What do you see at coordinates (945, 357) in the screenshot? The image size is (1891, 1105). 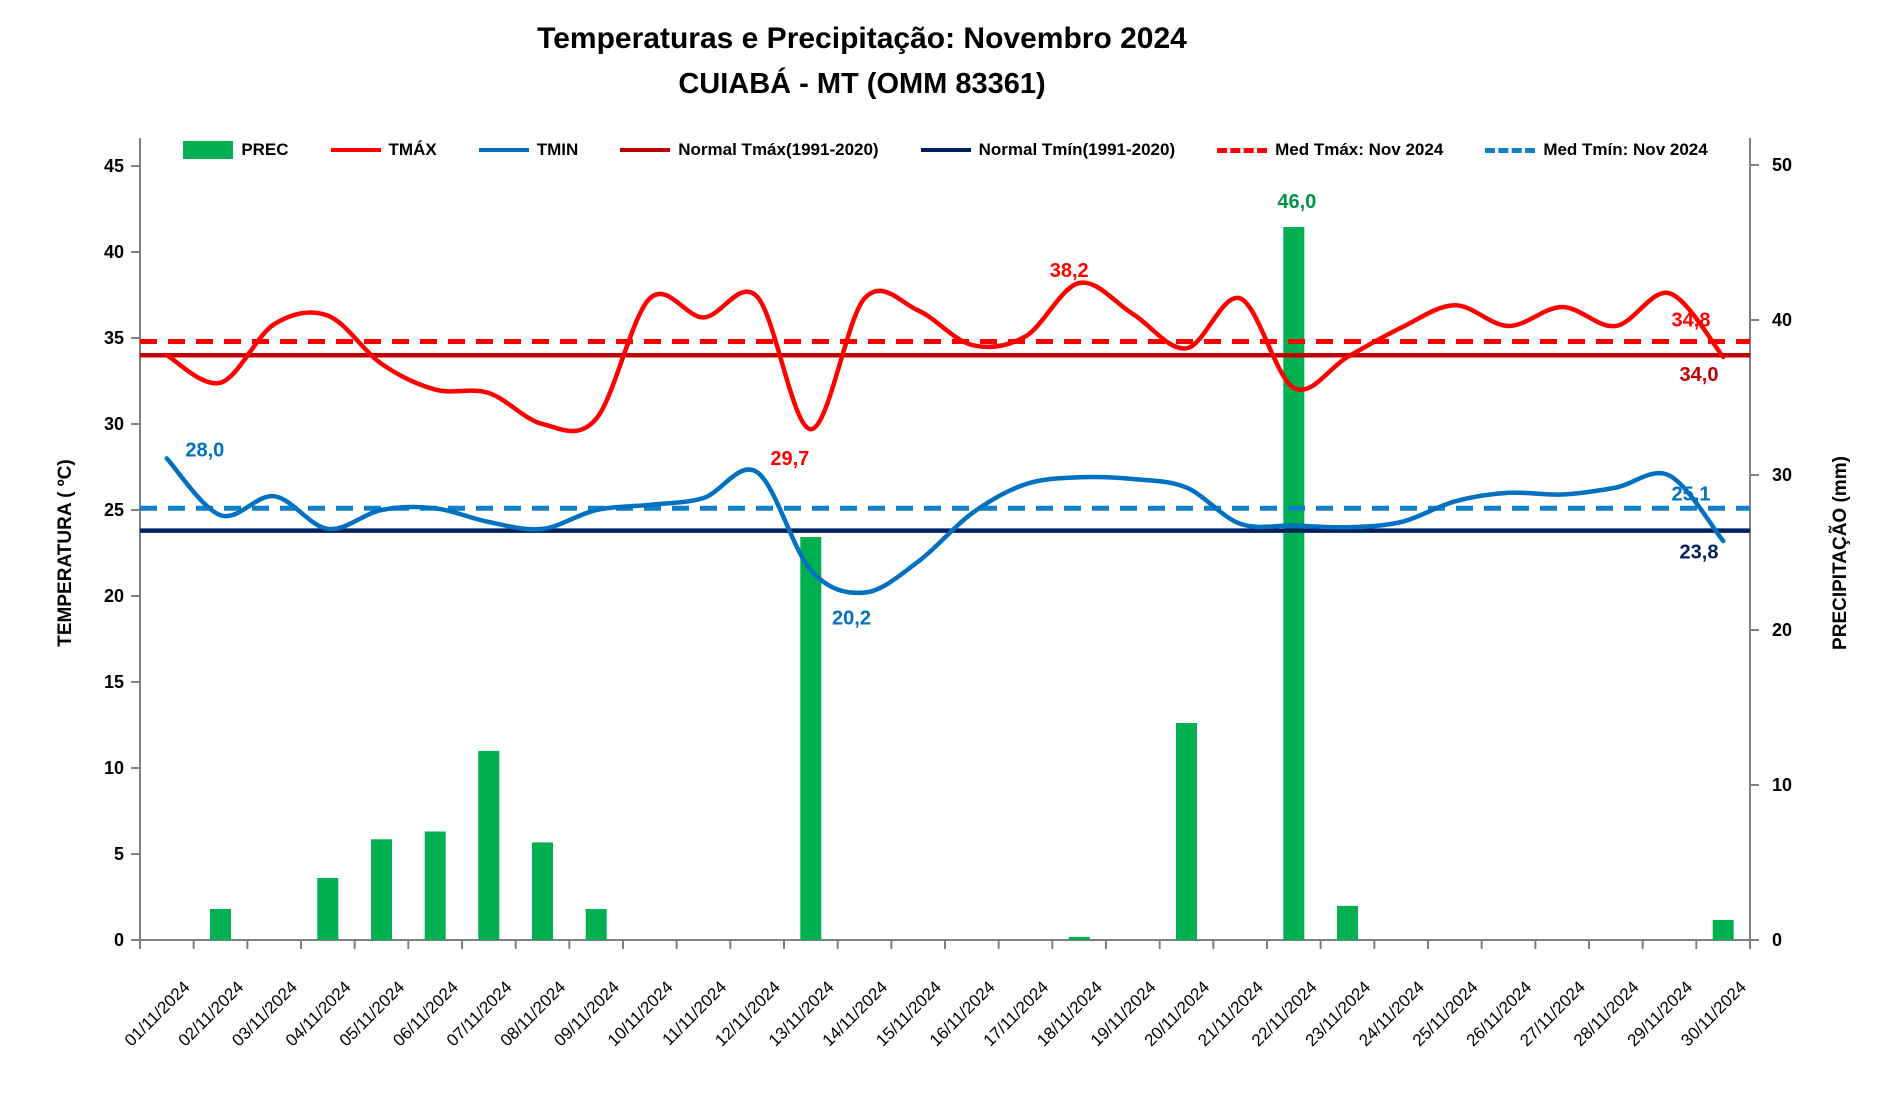 I see `tmax-line` at bounding box center [945, 357].